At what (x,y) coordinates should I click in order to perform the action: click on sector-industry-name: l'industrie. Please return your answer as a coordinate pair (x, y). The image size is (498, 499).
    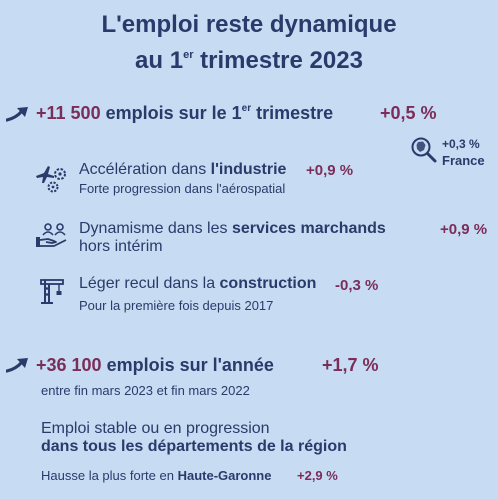
    Looking at the image, I should click on (248, 169).